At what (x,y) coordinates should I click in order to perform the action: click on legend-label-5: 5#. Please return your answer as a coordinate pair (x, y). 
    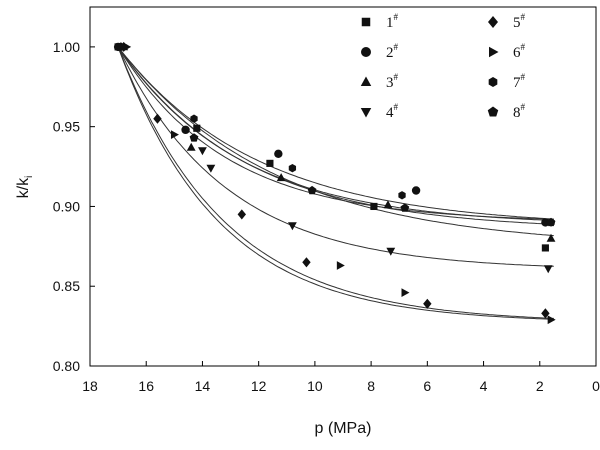
    Looking at the image, I should click on (519, 21).